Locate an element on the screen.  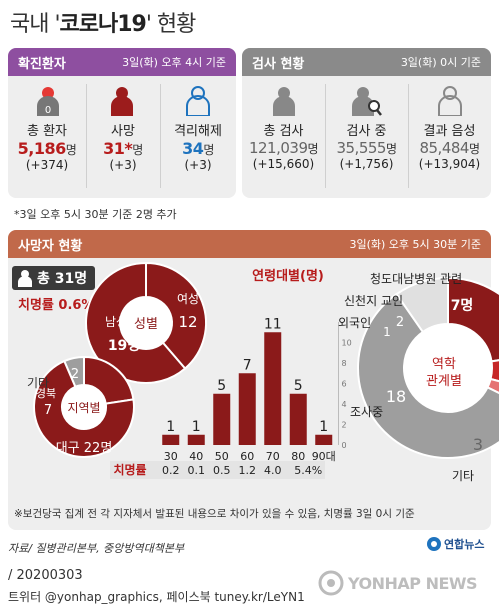
bar-value-0: 1 is located at coordinates (170, 427).